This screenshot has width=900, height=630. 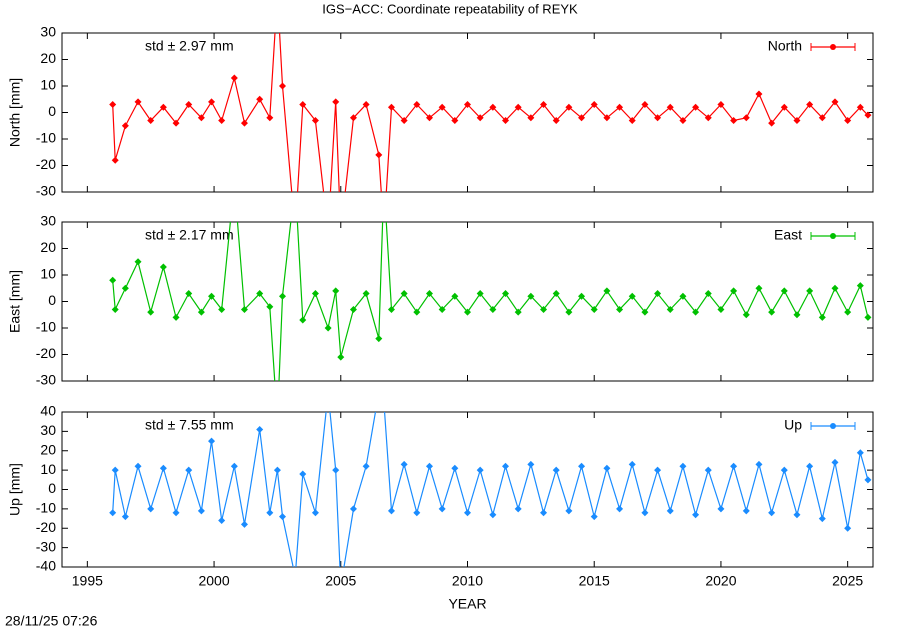 What do you see at coordinates (467, 604) in the screenshot?
I see `x-axis-label: YEAR` at bounding box center [467, 604].